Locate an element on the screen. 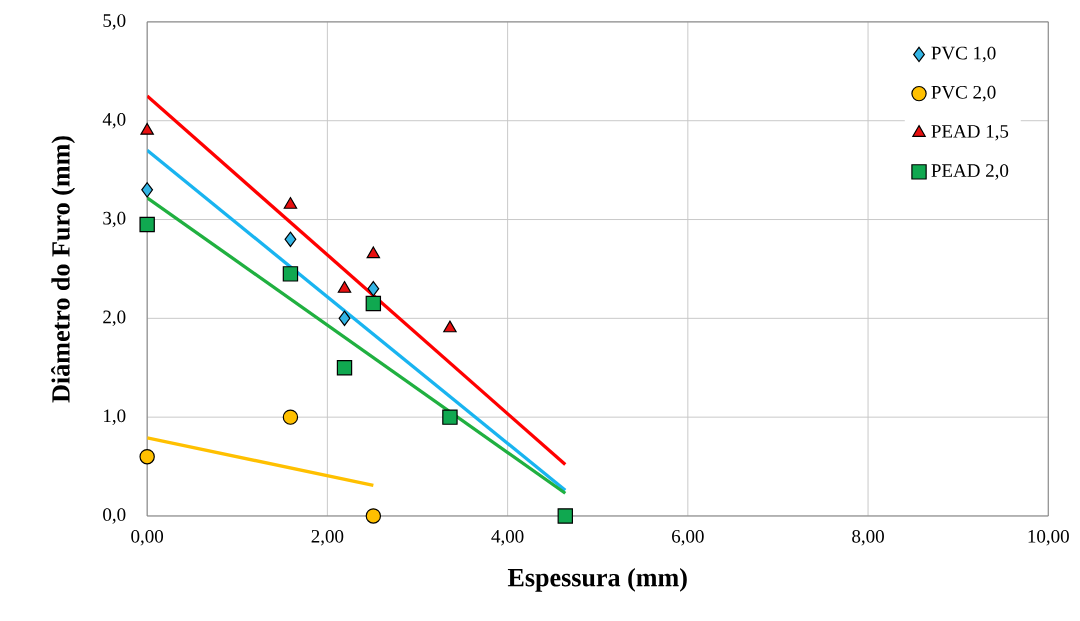  y-tick-label: 0,0 is located at coordinates (114, 516).